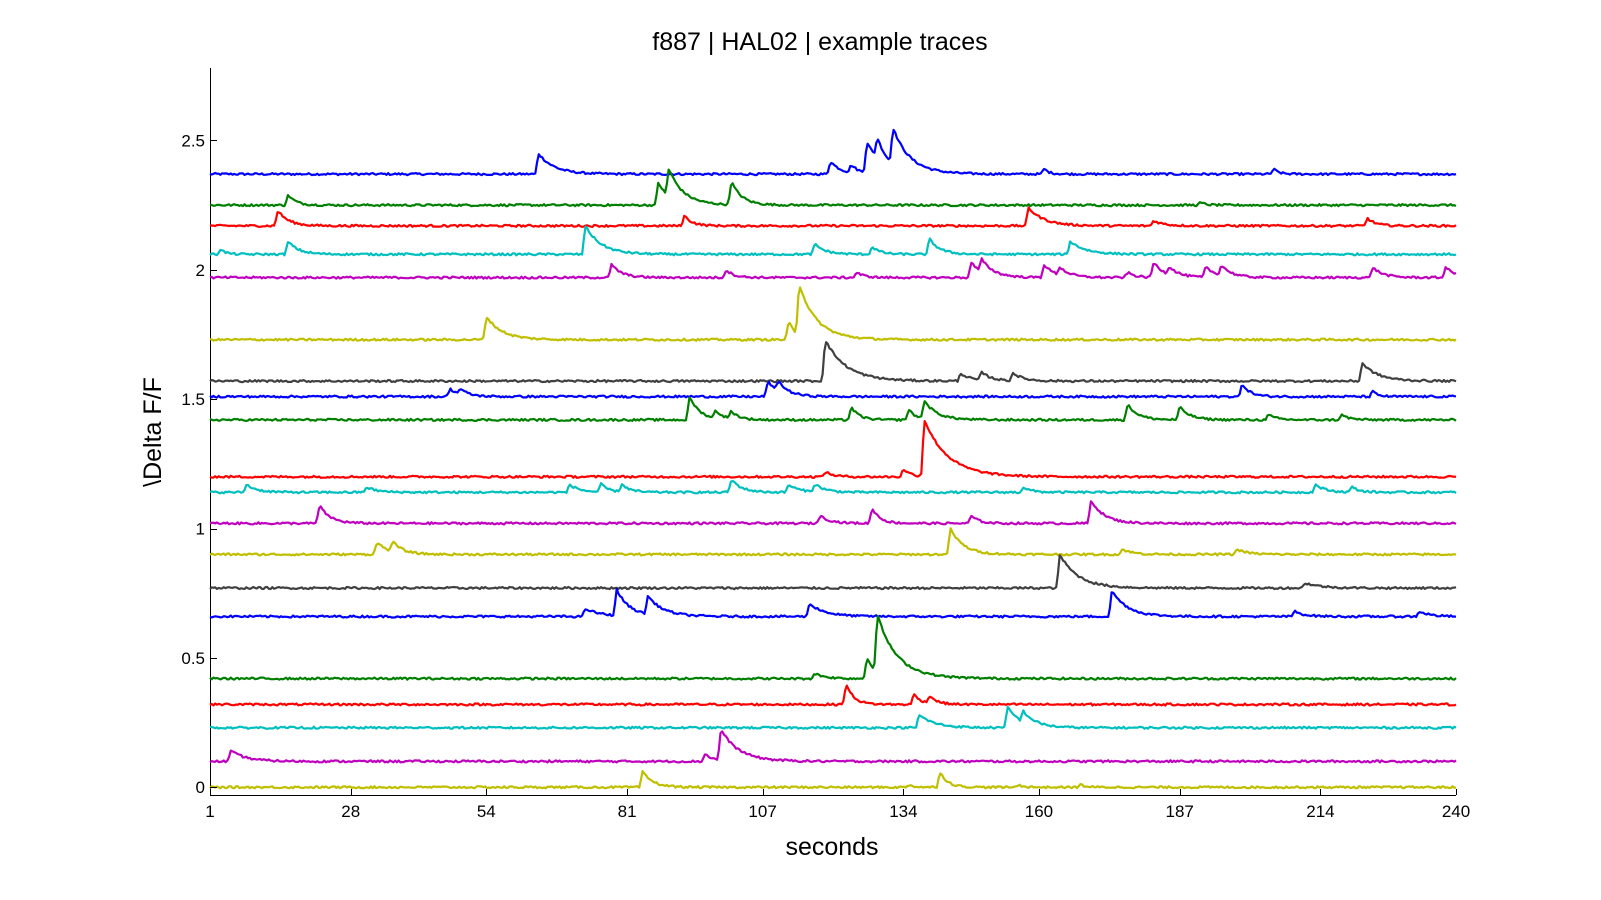 The image size is (1601, 900). What do you see at coordinates (1320, 811) in the screenshot?
I see `x-tick-label: 214` at bounding box center [1320, 811].